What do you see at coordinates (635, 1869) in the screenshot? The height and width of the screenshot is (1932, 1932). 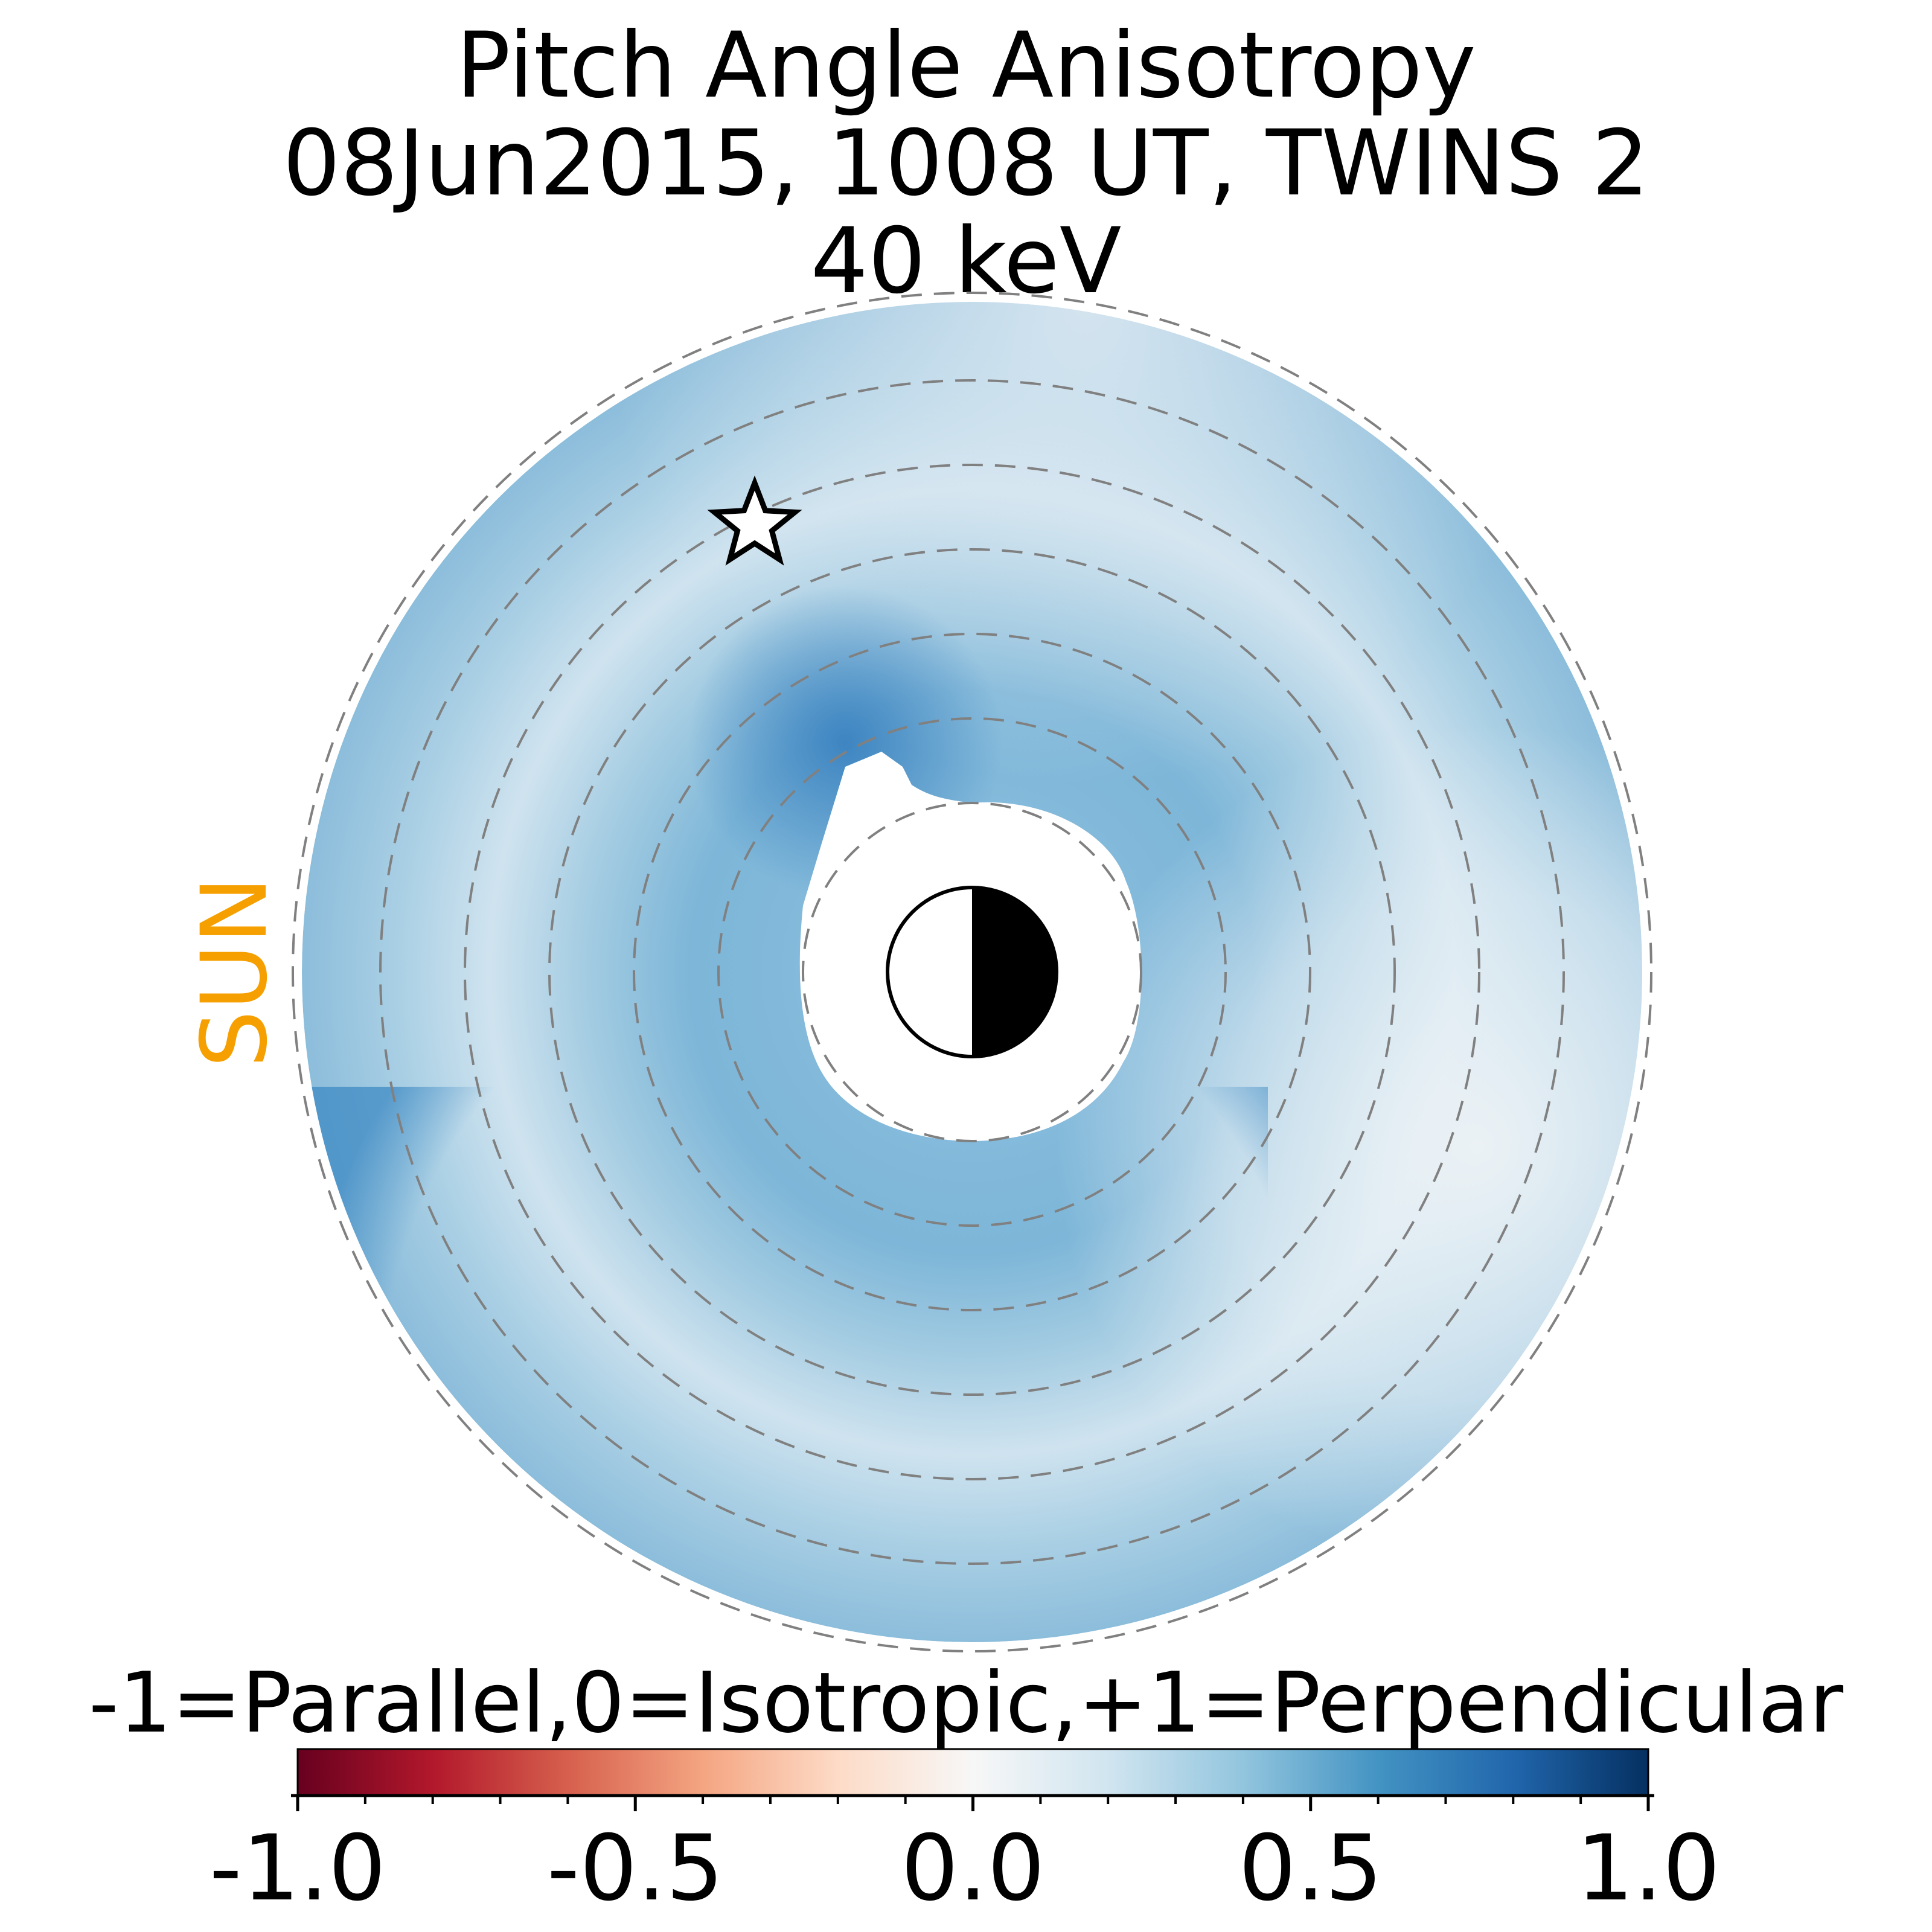 I see `colorbar-tick-label: -0.5` at bounding box center [635, 1869].